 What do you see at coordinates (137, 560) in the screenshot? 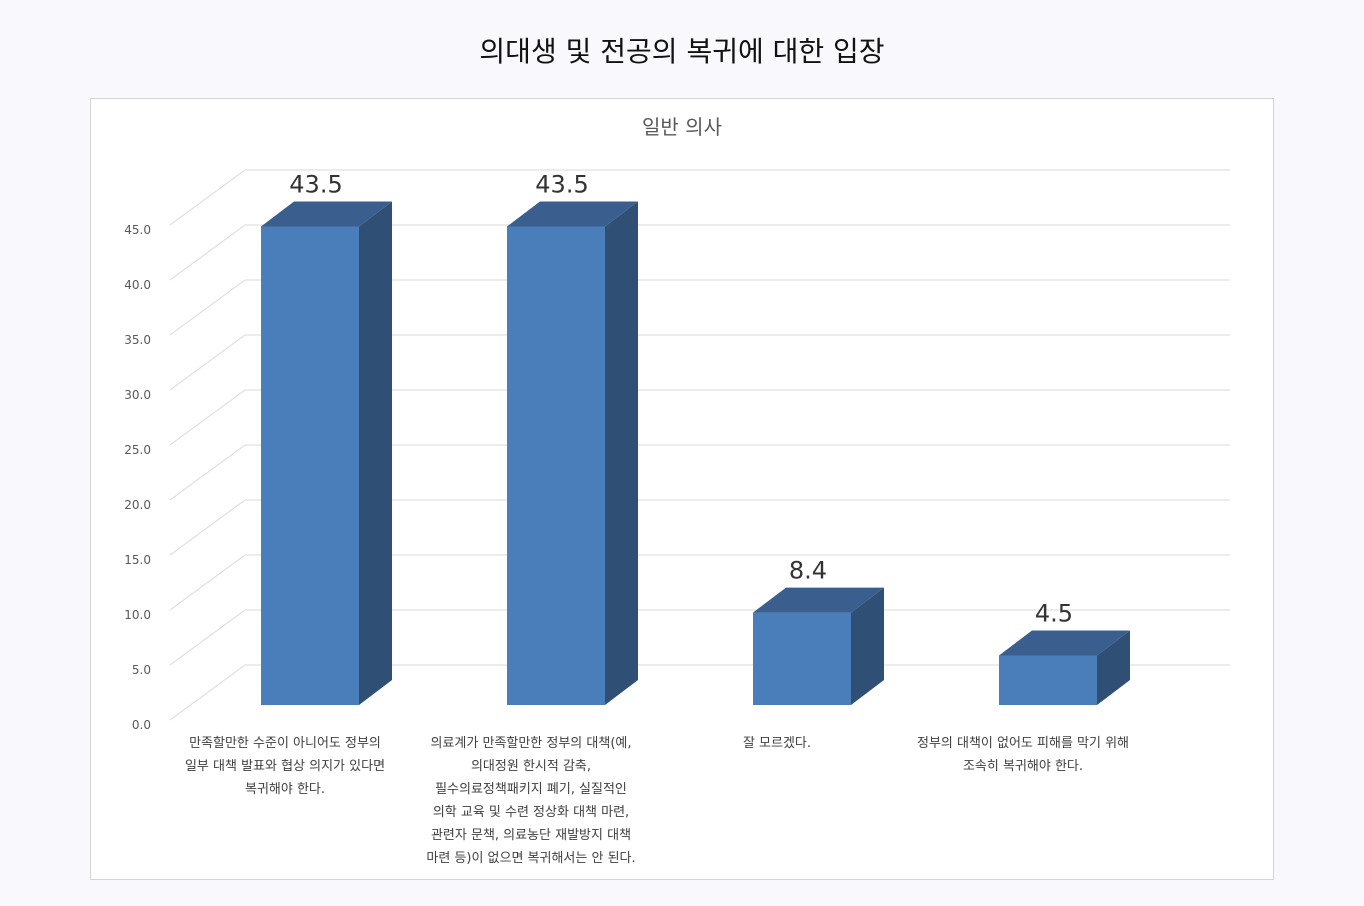
I see `y-tick-label: 15.0` at bounding box center [137, 560].